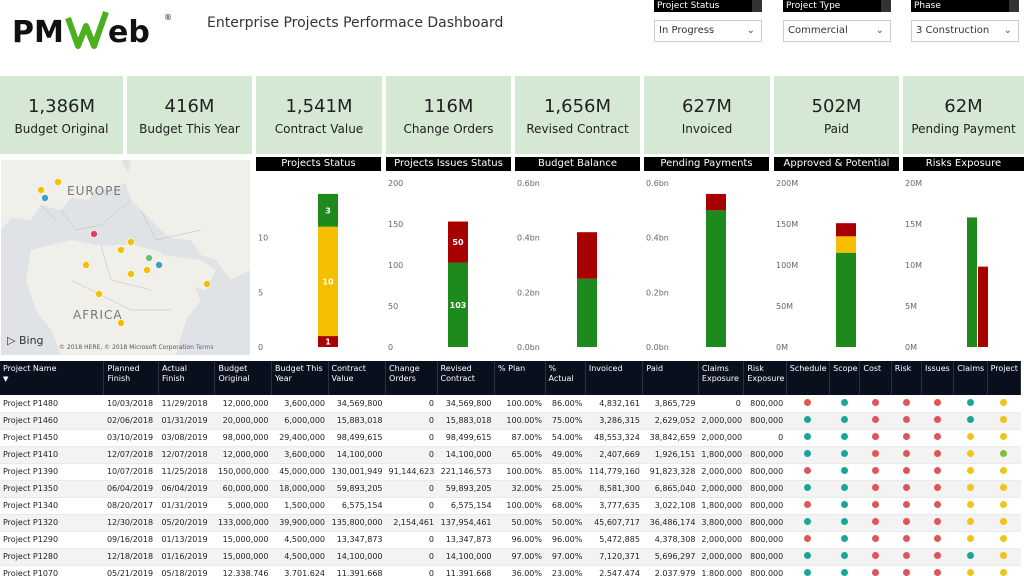 This screenshot has width=1024, height=576. I want to click on chart-projects-status: Projects Status 10 5 0 1 10 3, so click(318, 255).